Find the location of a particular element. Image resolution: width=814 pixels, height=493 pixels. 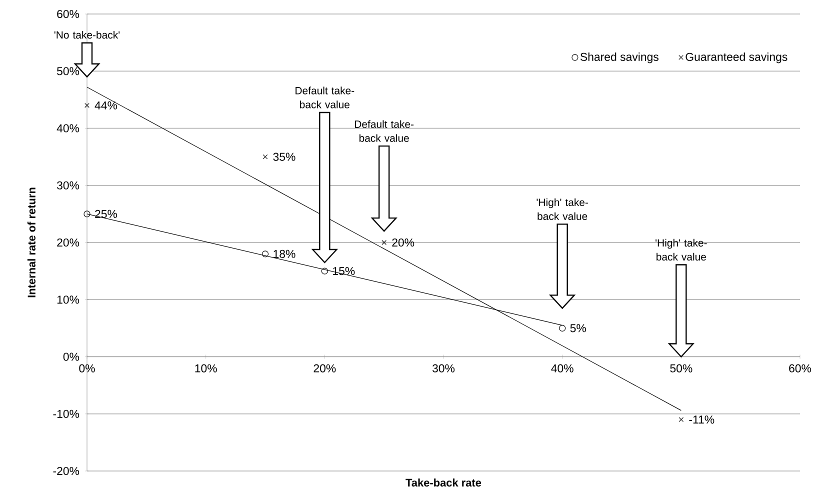

y-tick-label: 0% is located at coordinates (71, 356).